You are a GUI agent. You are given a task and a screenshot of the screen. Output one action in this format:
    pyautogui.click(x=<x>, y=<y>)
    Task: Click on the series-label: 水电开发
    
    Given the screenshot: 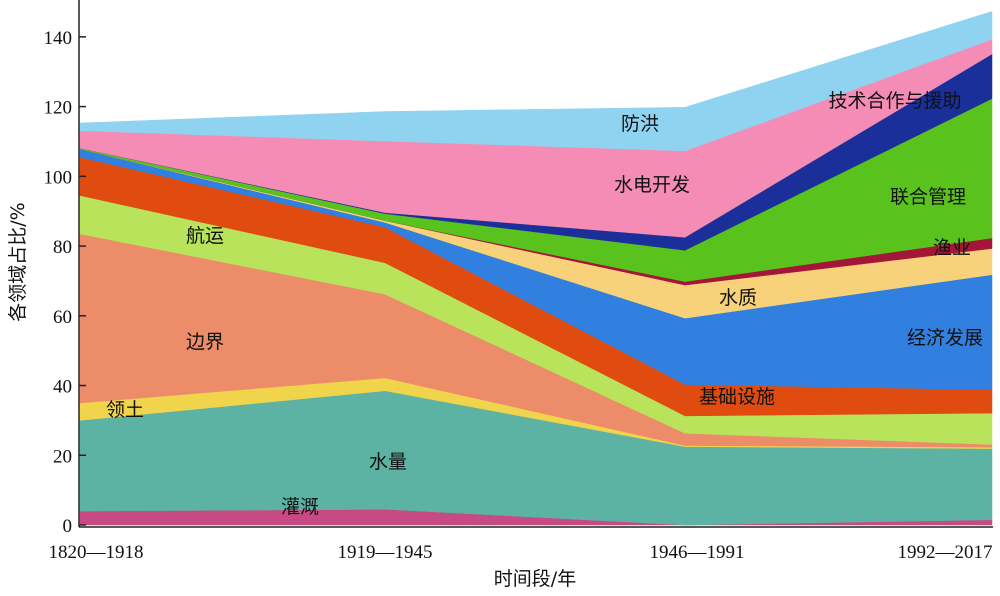 What is the action you would take?
    pyautogui.click(x=652, y=185)
    